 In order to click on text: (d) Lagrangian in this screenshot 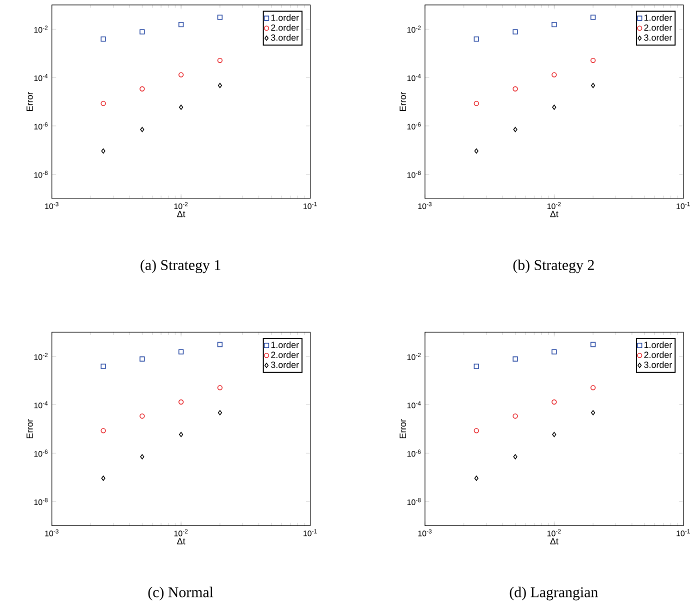, I will do `click(554, 594)`.